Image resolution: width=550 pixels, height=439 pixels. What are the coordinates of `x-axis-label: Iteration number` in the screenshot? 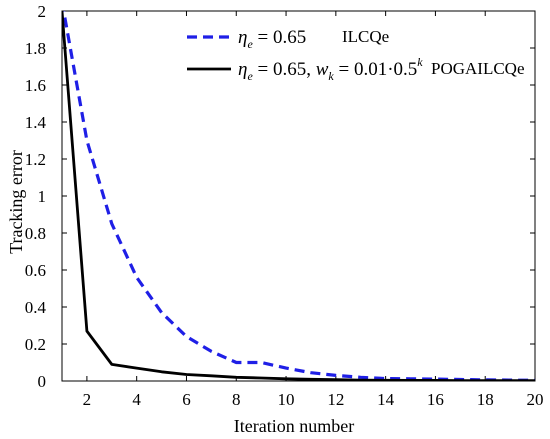 It's located at (294, 426).